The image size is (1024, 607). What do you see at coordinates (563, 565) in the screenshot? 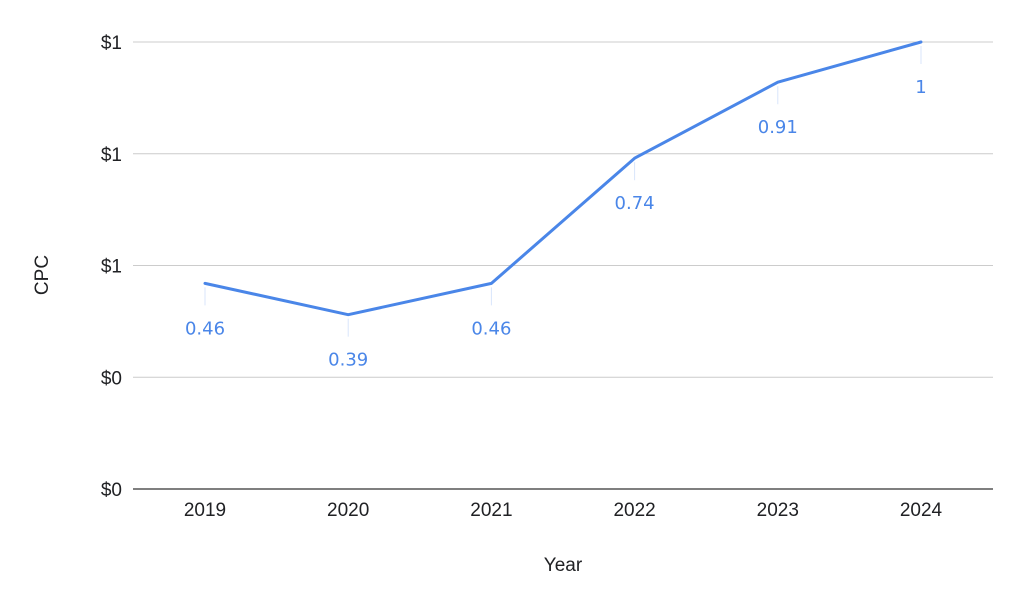
I see `x-axis-title: Year` at bounding box center [563, 565].